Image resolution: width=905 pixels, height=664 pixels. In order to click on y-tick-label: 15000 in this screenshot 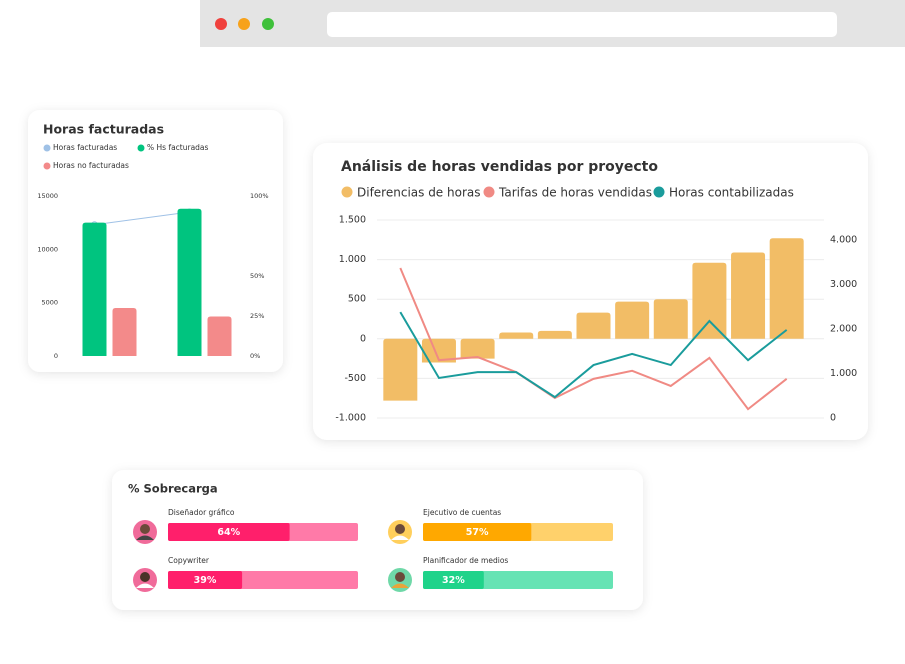, I will do `click(47, 196)`.